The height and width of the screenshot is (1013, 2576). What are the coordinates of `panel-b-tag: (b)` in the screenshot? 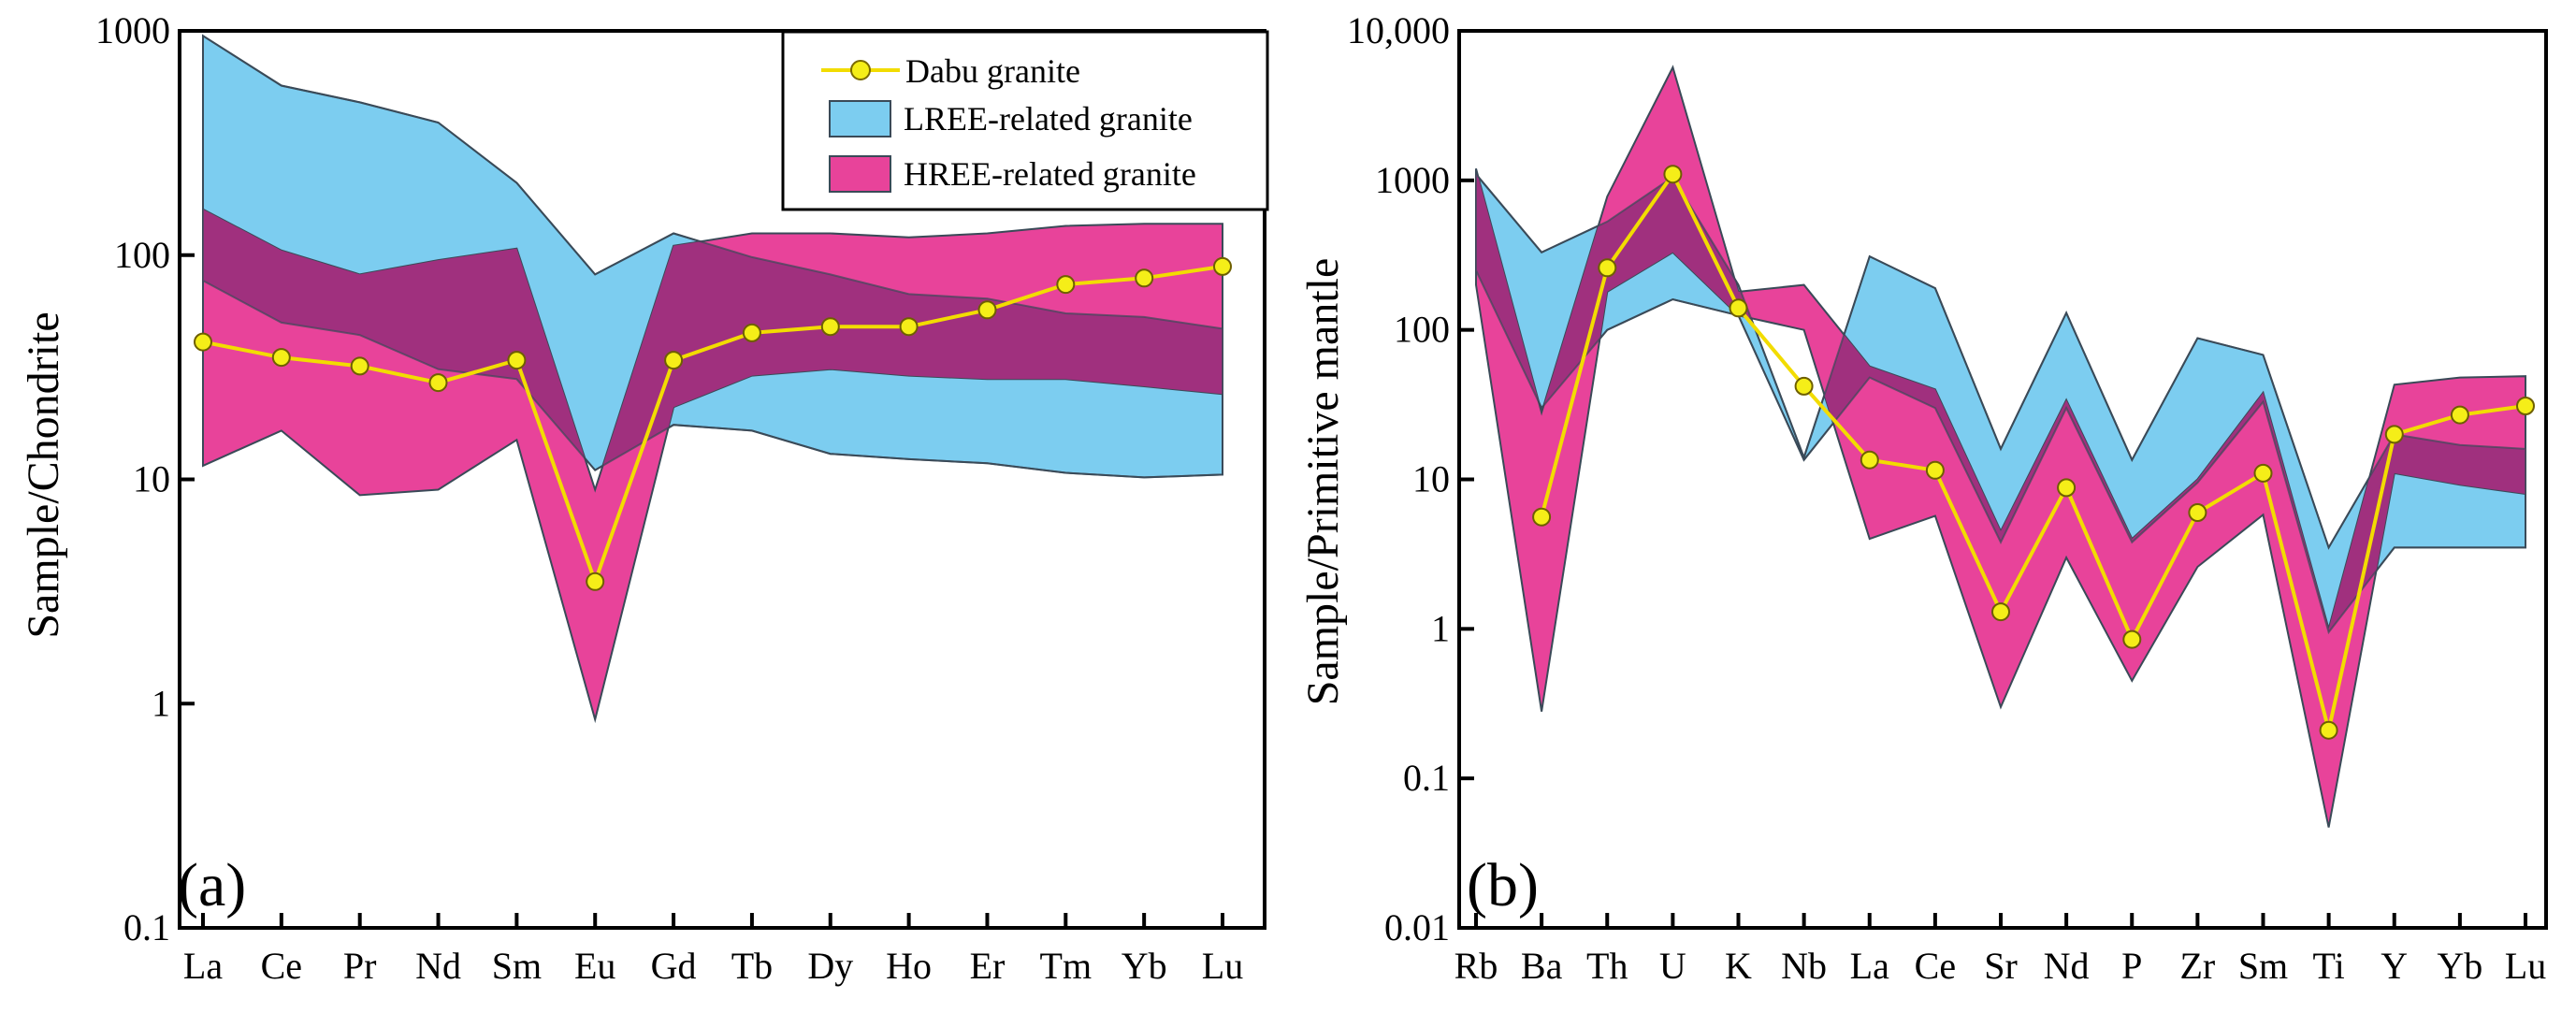 It's located at (1503, 885).